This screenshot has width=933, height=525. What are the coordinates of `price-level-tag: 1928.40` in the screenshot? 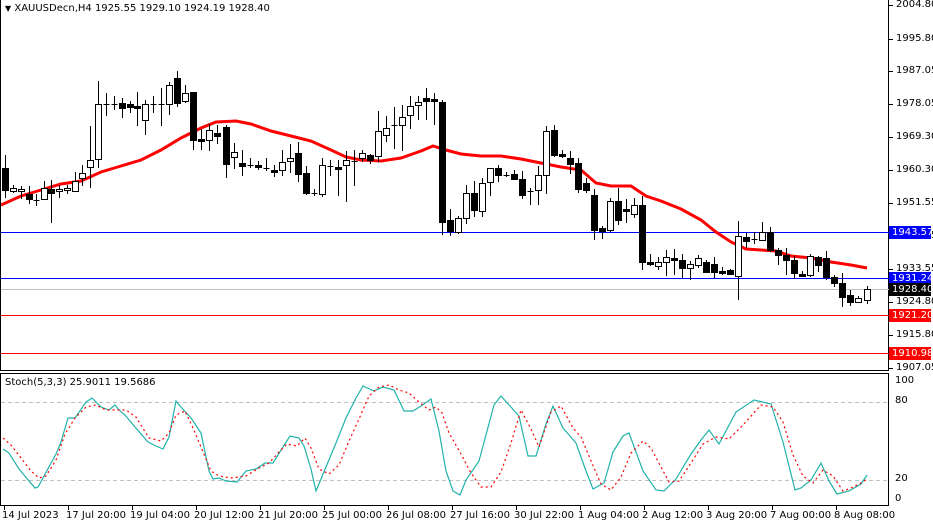 It's located at (911, 289).